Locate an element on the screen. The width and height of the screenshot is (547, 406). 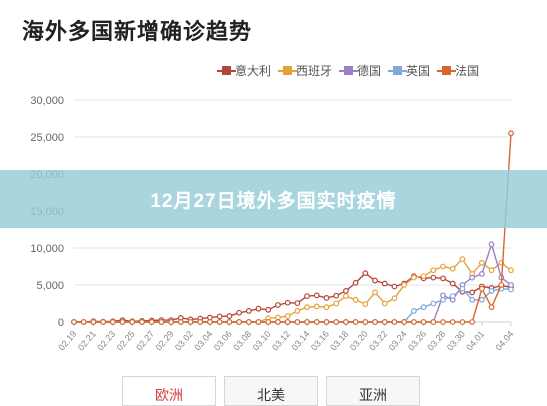
y-tick-label: 10,000 is located at coordinates (47, 249).